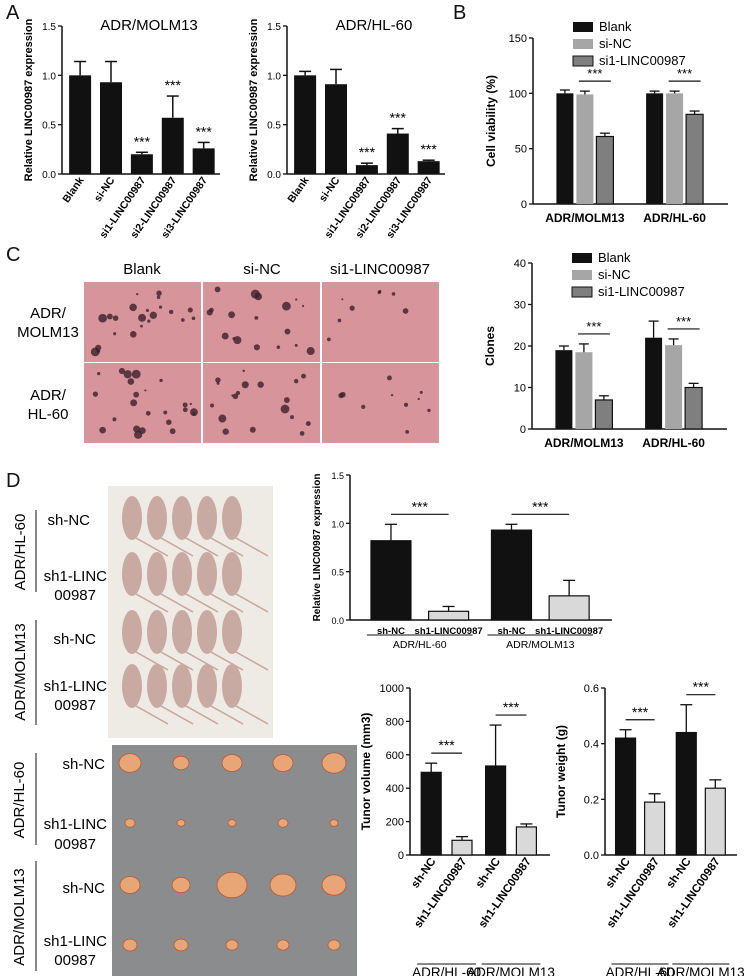 The width and height of the screenshot is (744, 976). I want to click on y-tick-label: 1.5, so click(337, 476).